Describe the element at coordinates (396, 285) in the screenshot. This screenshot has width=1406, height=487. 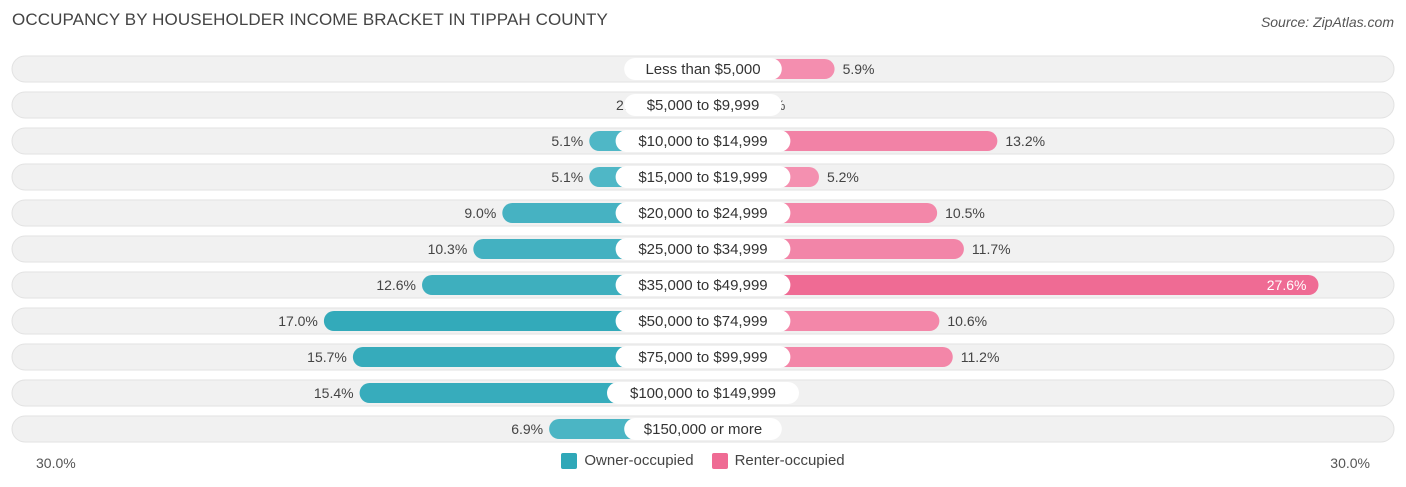
I see `owner-value-label: 12.6%` at that location.